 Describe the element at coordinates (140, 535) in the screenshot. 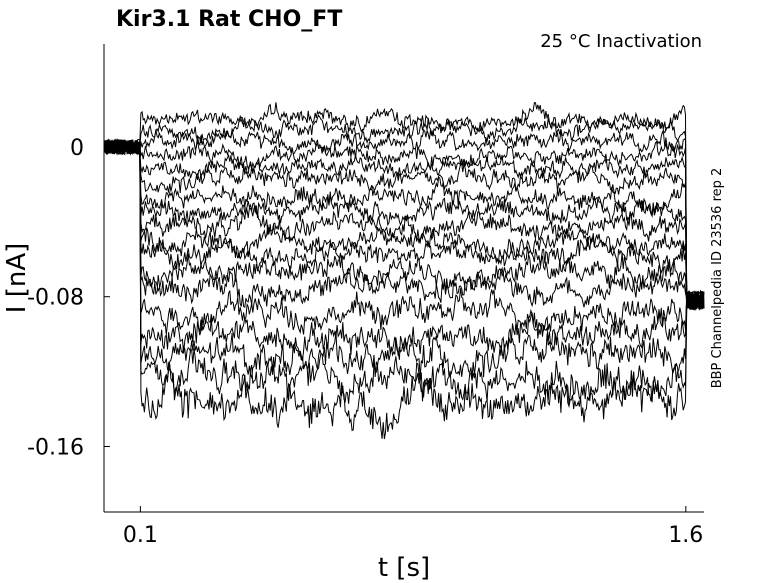

I see `x-tick-label: 0.1` at that location.